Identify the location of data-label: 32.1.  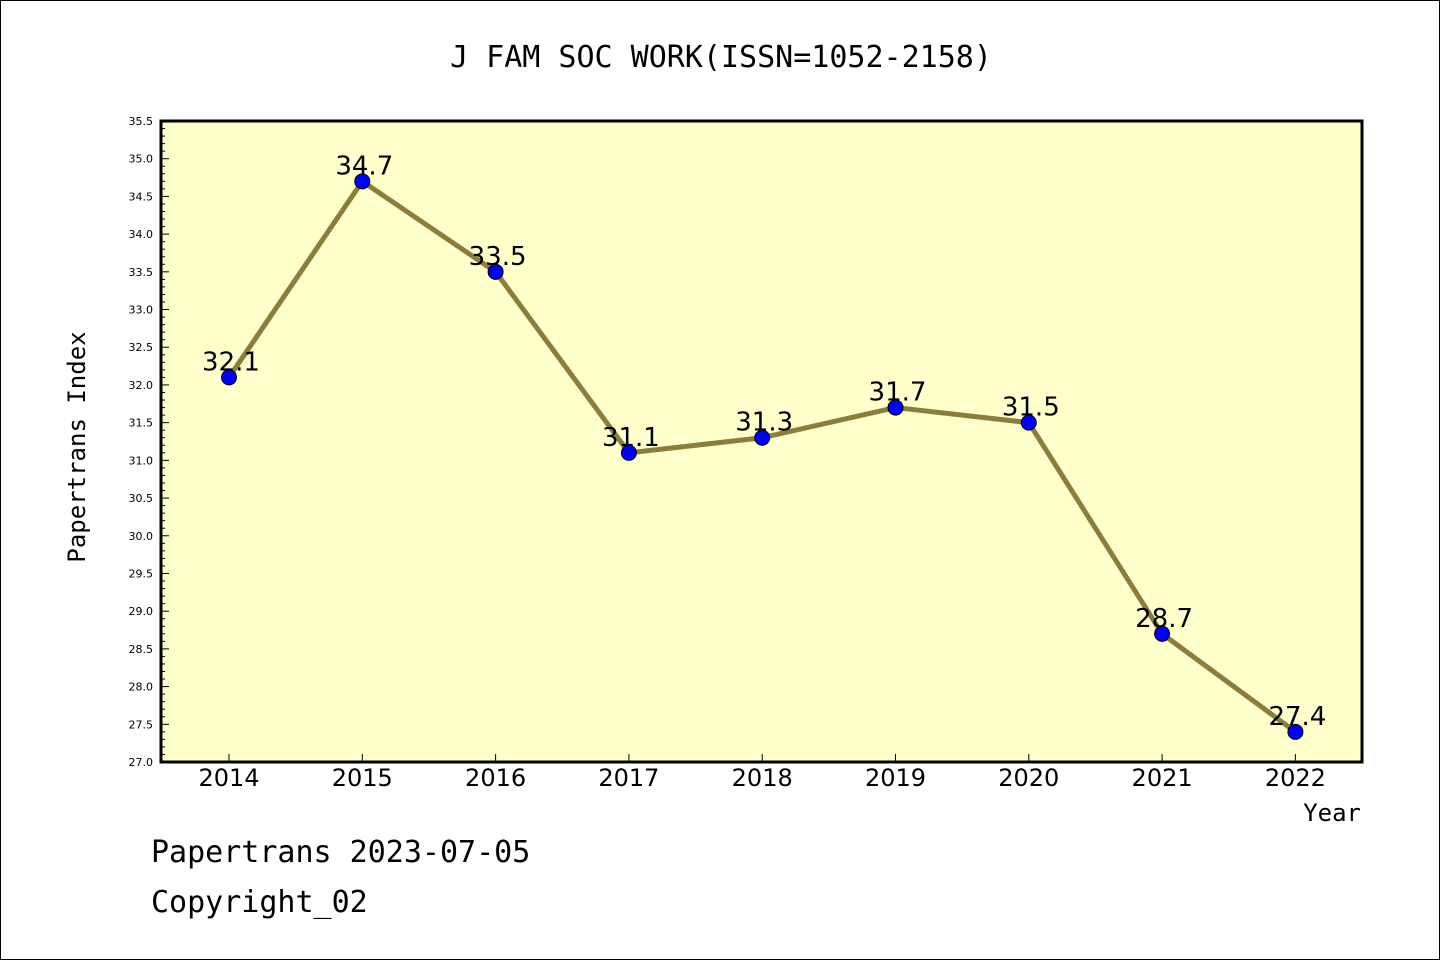
(231, 362).